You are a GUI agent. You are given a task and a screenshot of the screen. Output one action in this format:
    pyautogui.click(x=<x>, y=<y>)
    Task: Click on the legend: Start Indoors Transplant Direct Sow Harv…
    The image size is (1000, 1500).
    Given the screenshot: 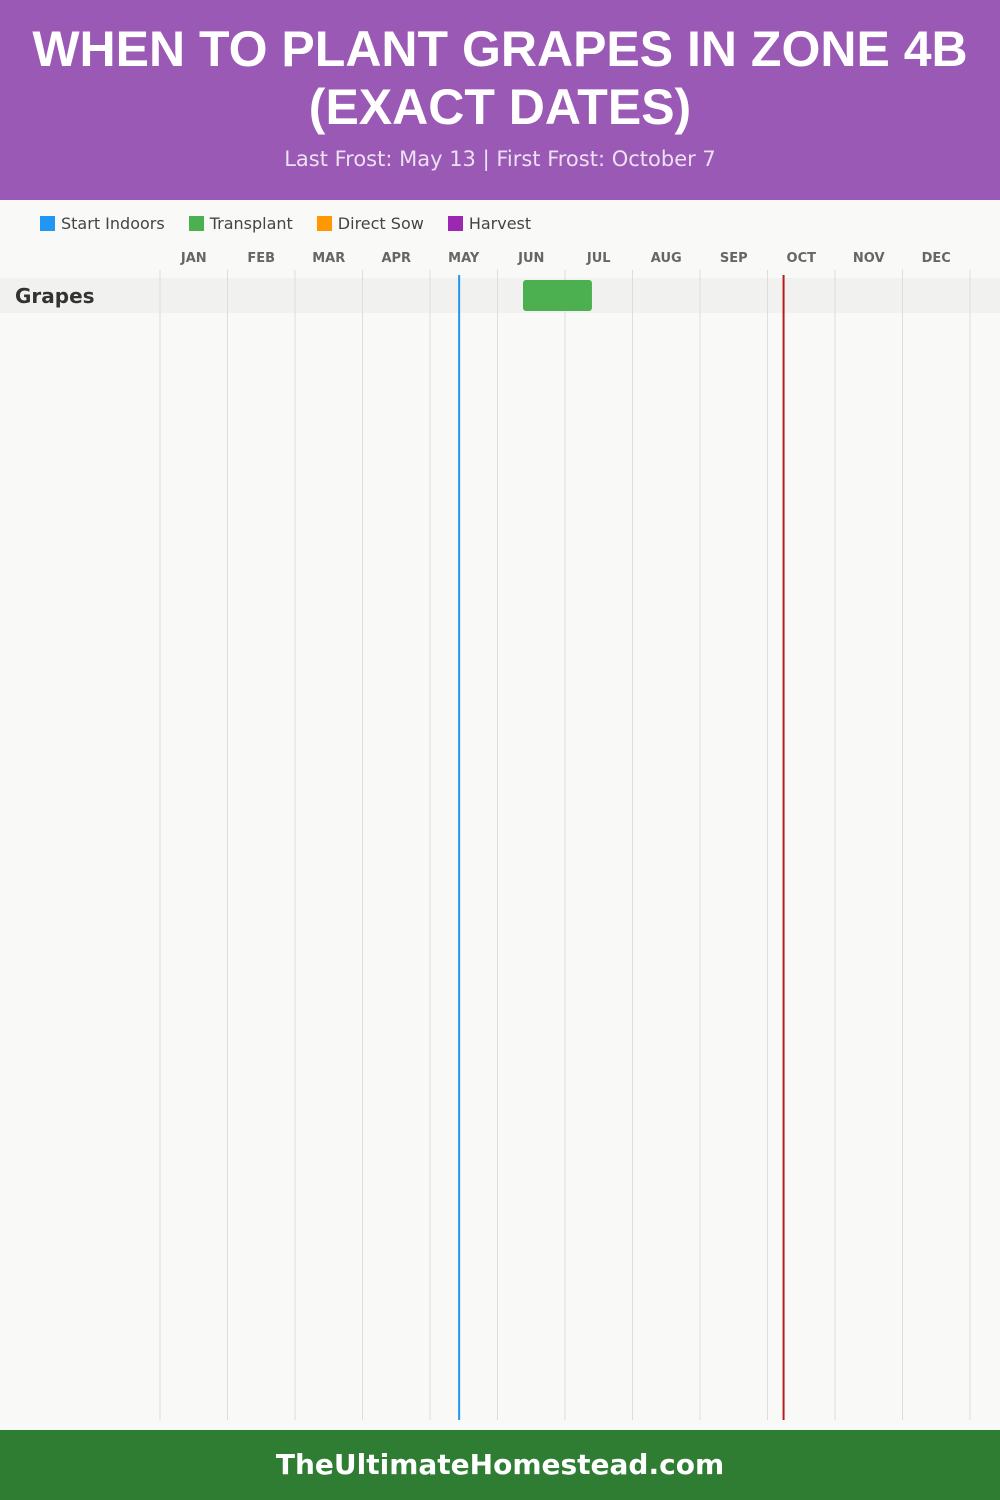 What is the action you would take?
    pyautogui.click(x=285, y=223)
    